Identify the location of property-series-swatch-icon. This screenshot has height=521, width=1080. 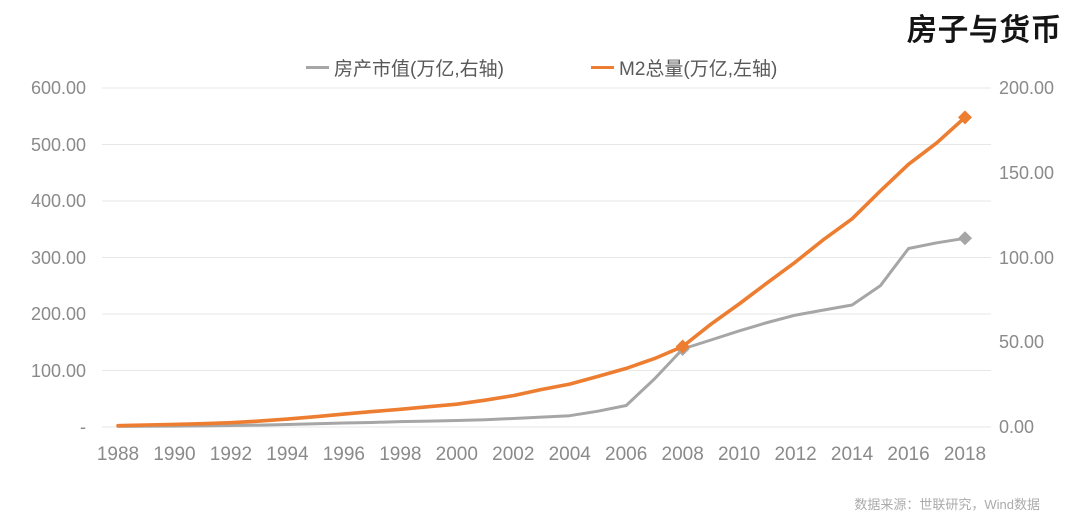
(317, 67).